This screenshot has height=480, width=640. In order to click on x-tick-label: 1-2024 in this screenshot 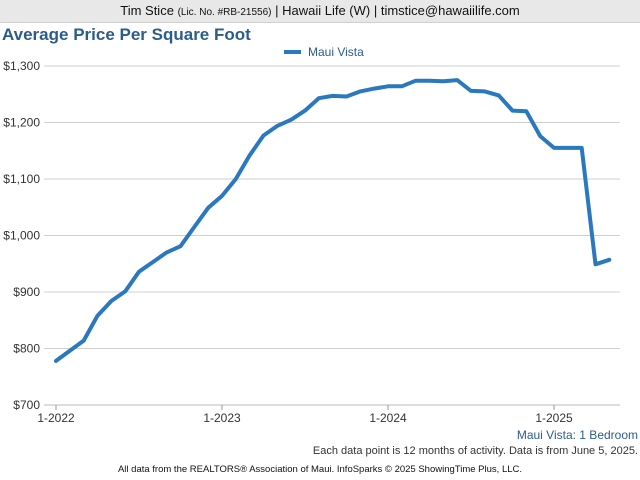, I will do `click(388, 418)`.